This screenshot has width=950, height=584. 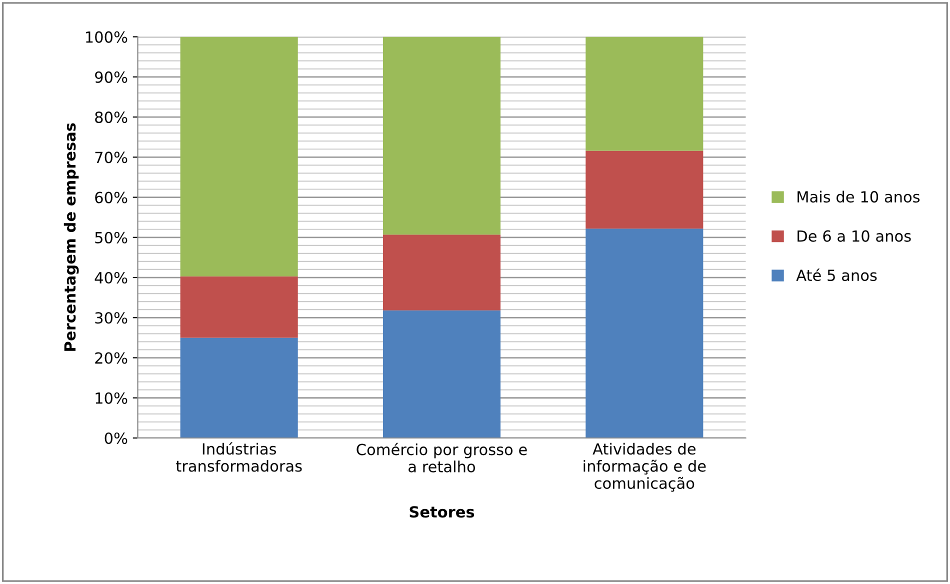 What do you see at coordinates (854, 236) in the screenshot?
I see `legend-label: De 6 a 10 anos` at bounding box center [854, 236].